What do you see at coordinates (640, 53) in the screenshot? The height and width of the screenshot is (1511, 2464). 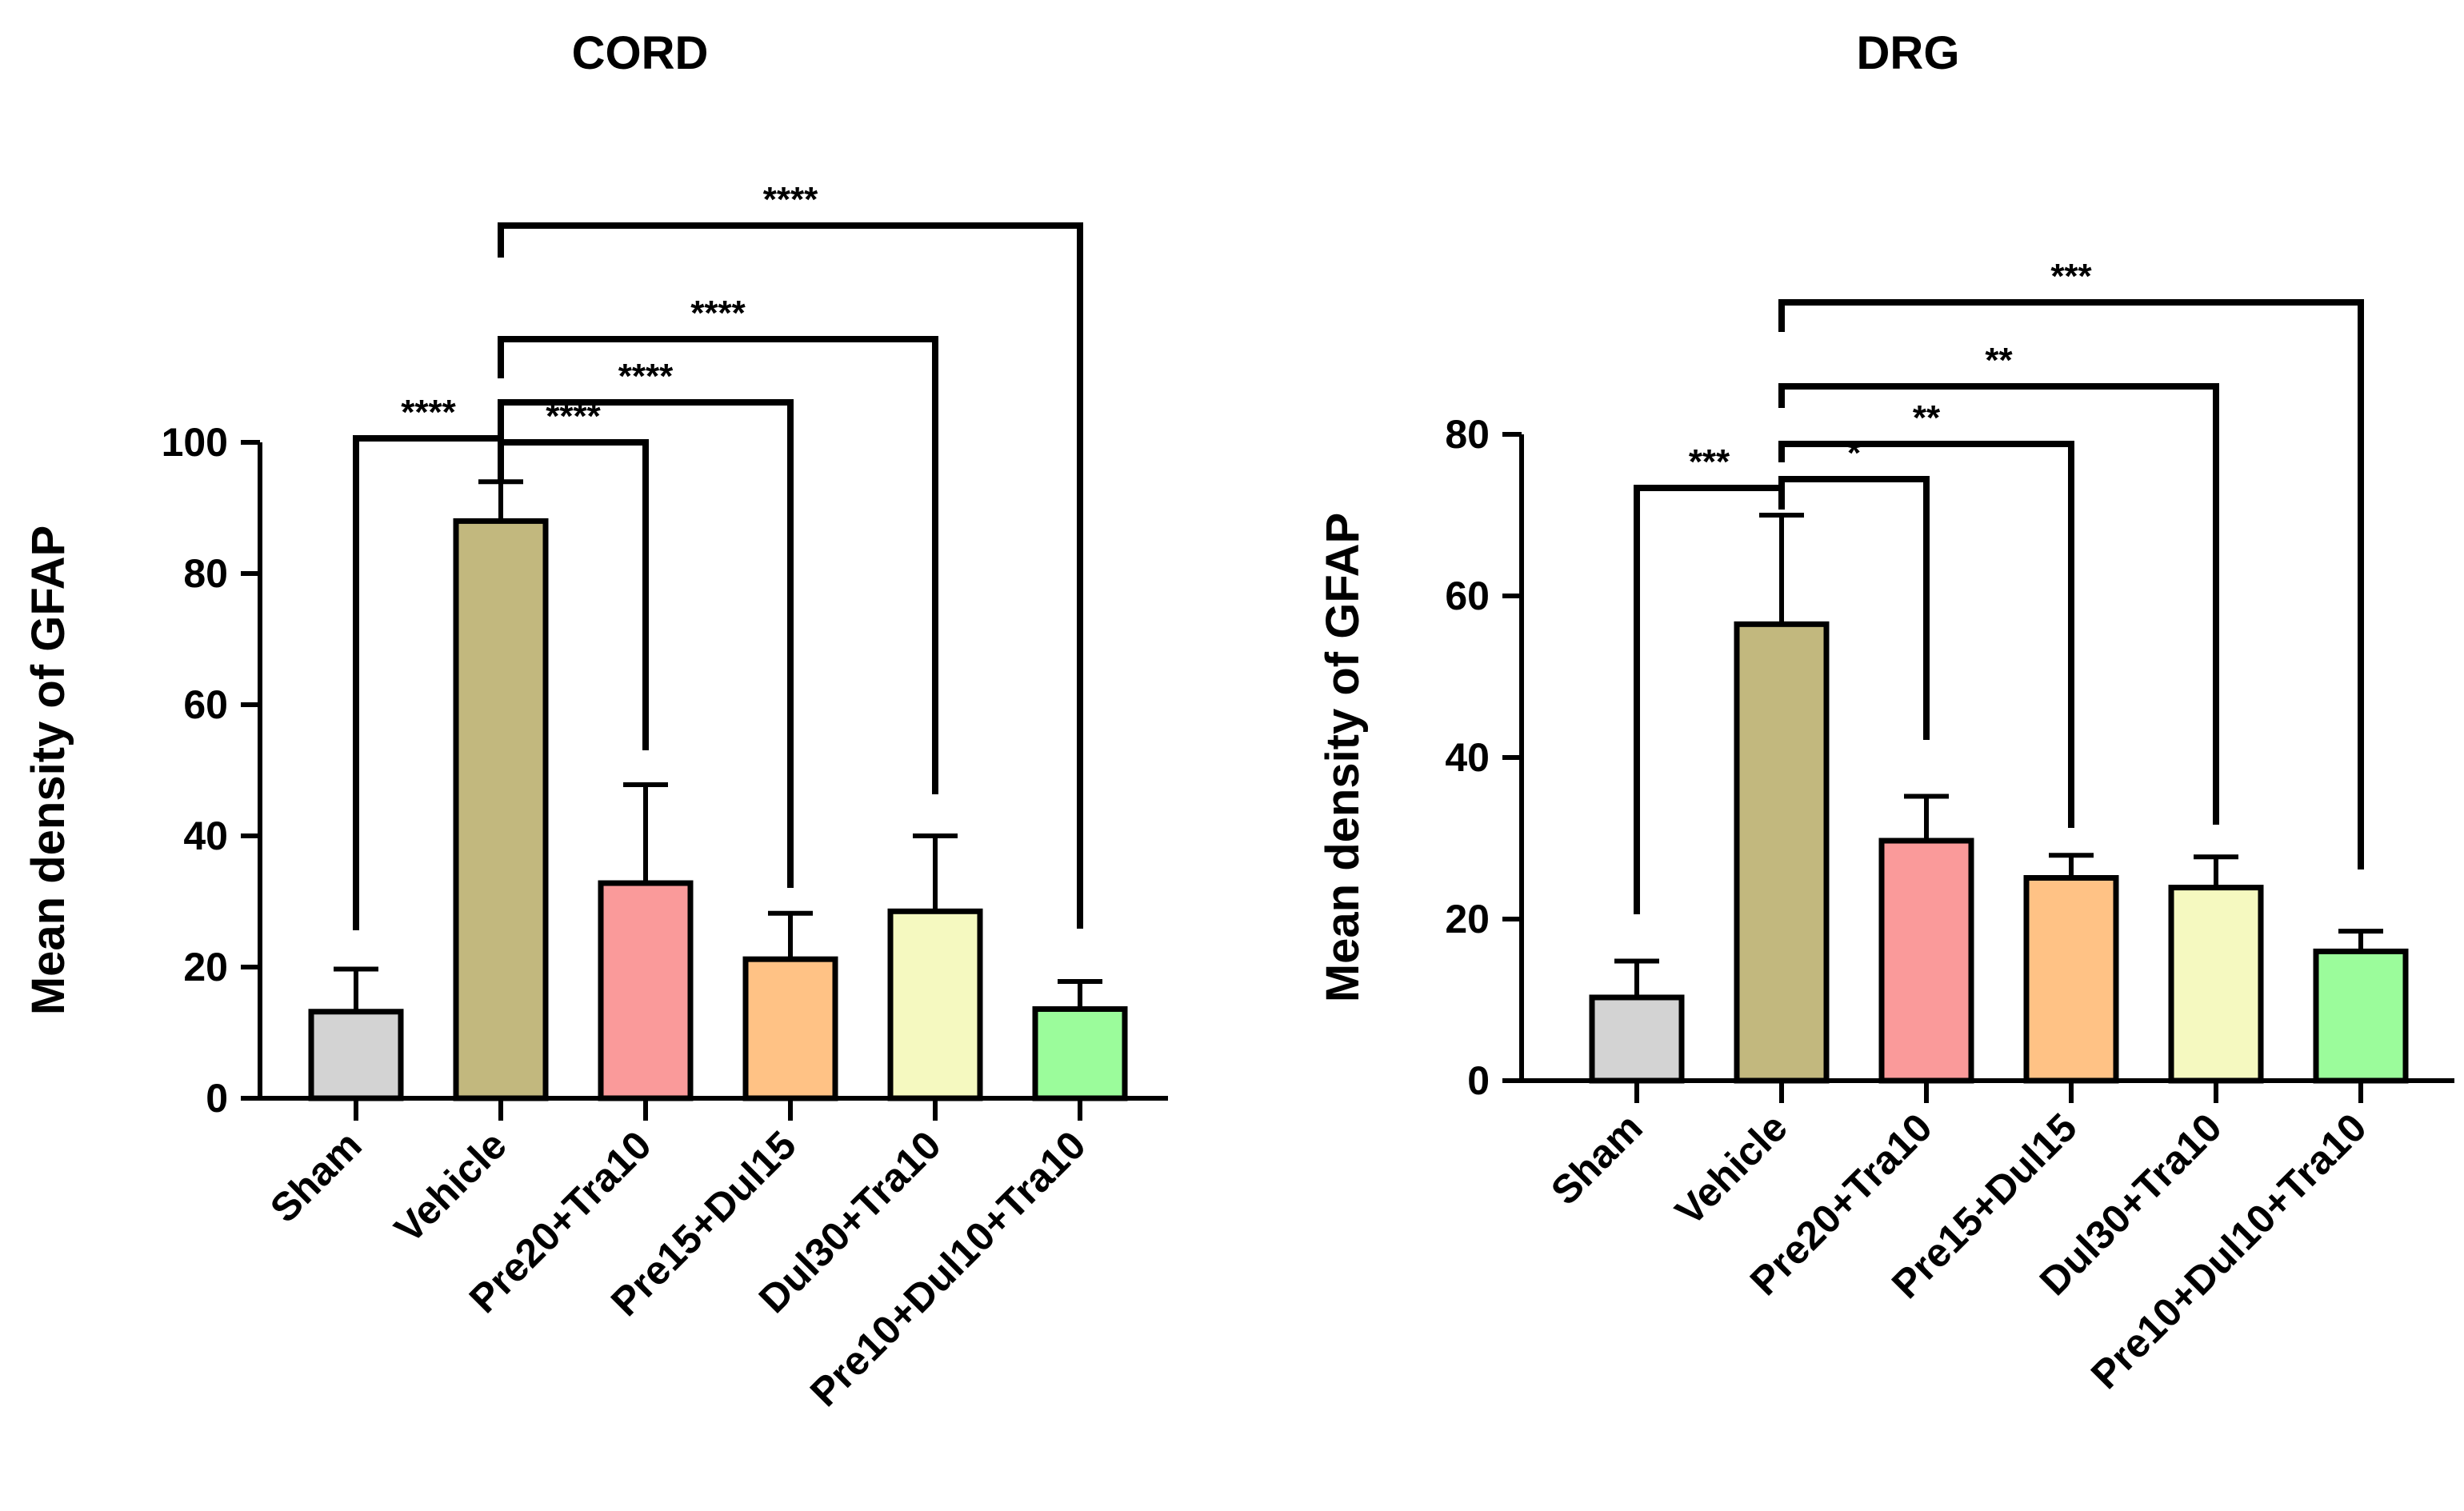 I see `chart-title: CORD` at bounding box center [640, 53].